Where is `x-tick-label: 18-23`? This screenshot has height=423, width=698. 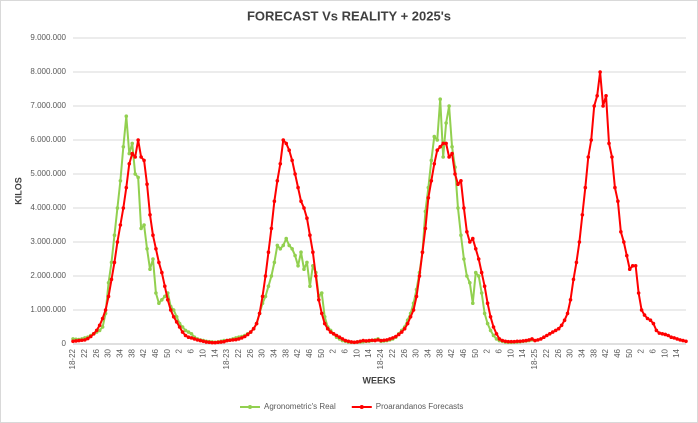 x-tick-label: 18-23 is located at coordinates (226, 358).